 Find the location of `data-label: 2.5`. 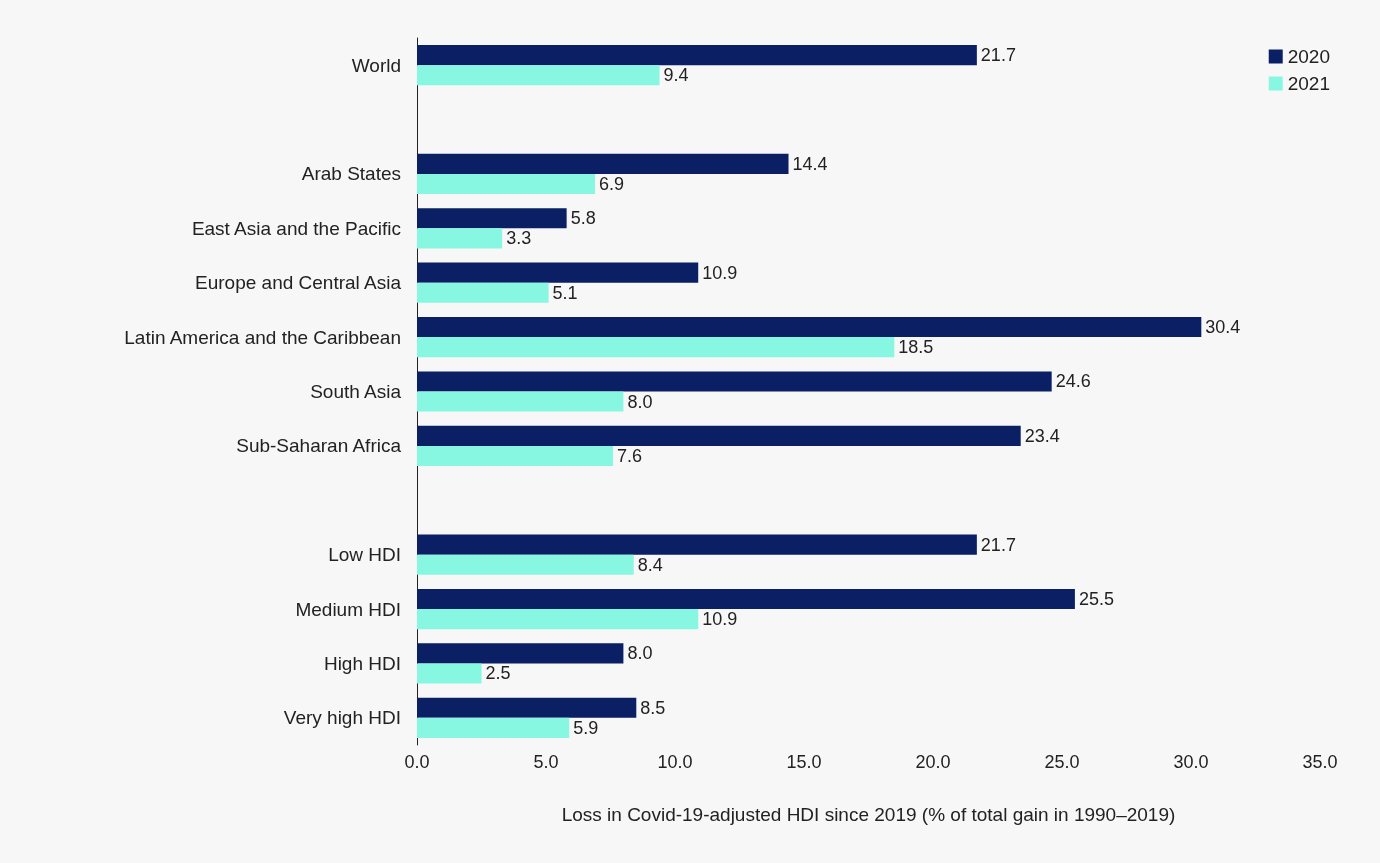

data-label: 2.5 is located at coordinates (498, 673).